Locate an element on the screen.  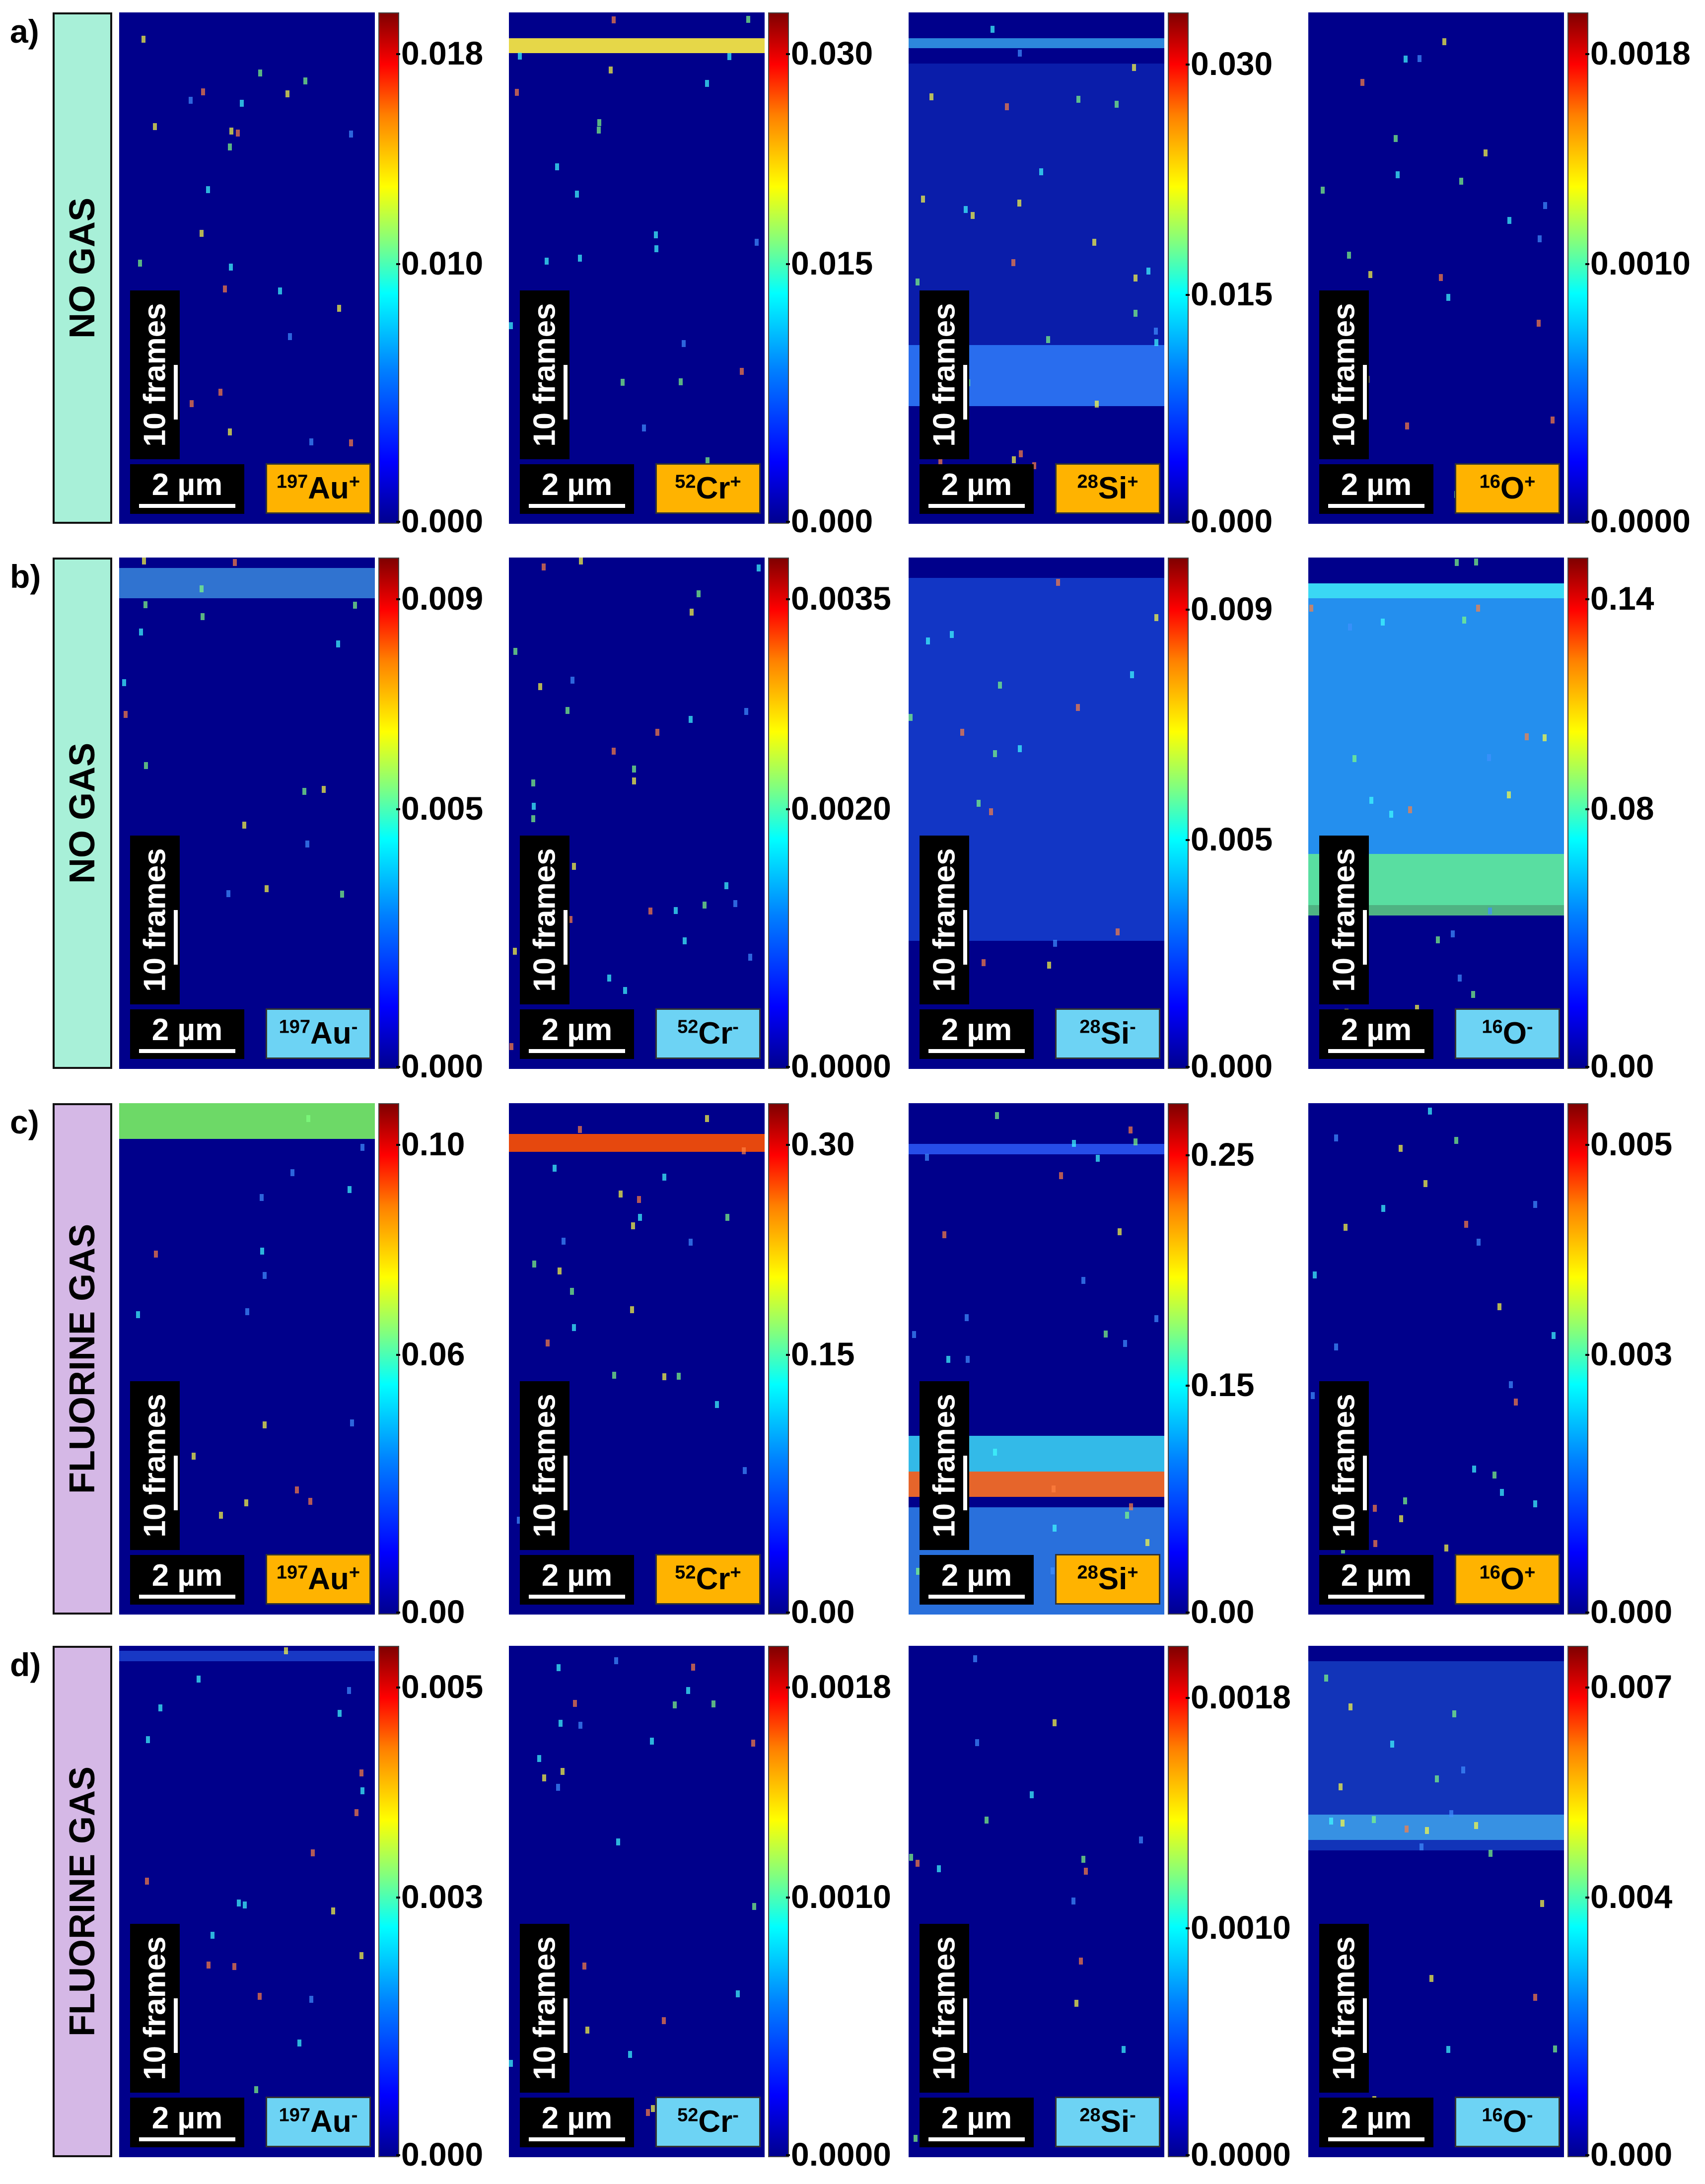
ion-intensity-map: 10 frames 2 µm 197Au- is located at coordinates (247, 1901).